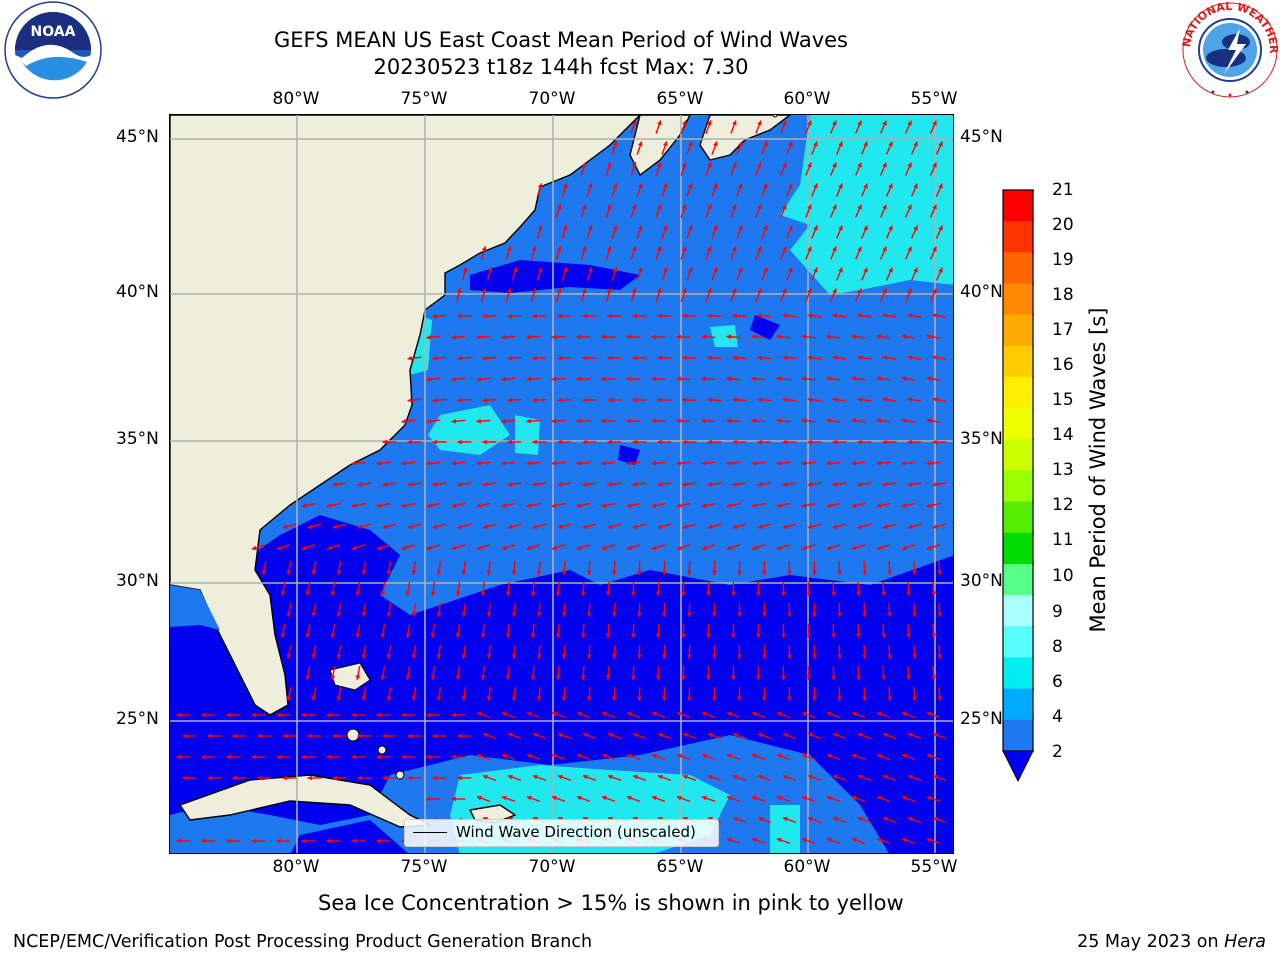 The image size is (1280, 960). Describe the element at coordinates (981, 439) in the screenshot. I see `lat-label-right: 35°N` at that location.